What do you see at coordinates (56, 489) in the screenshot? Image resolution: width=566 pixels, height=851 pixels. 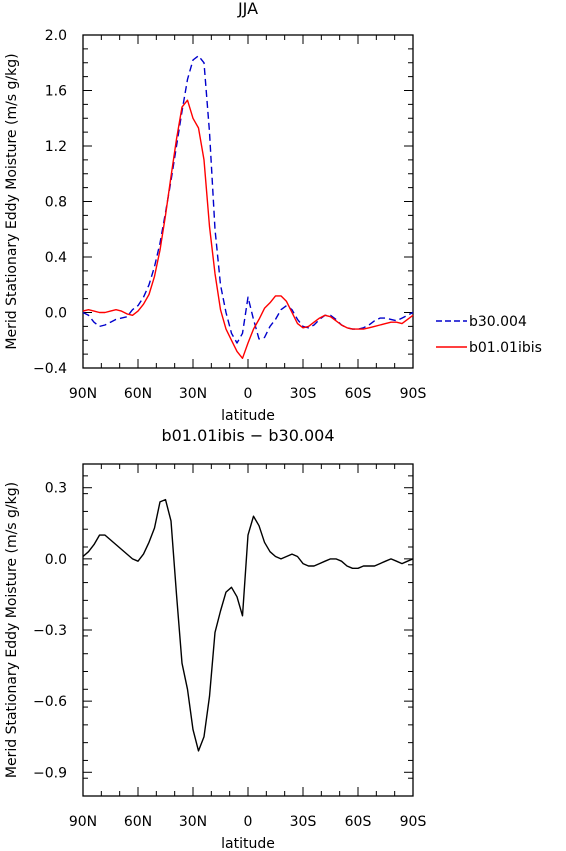 I see `y-tick-label: 0.3` at bounding box center [56, 489].